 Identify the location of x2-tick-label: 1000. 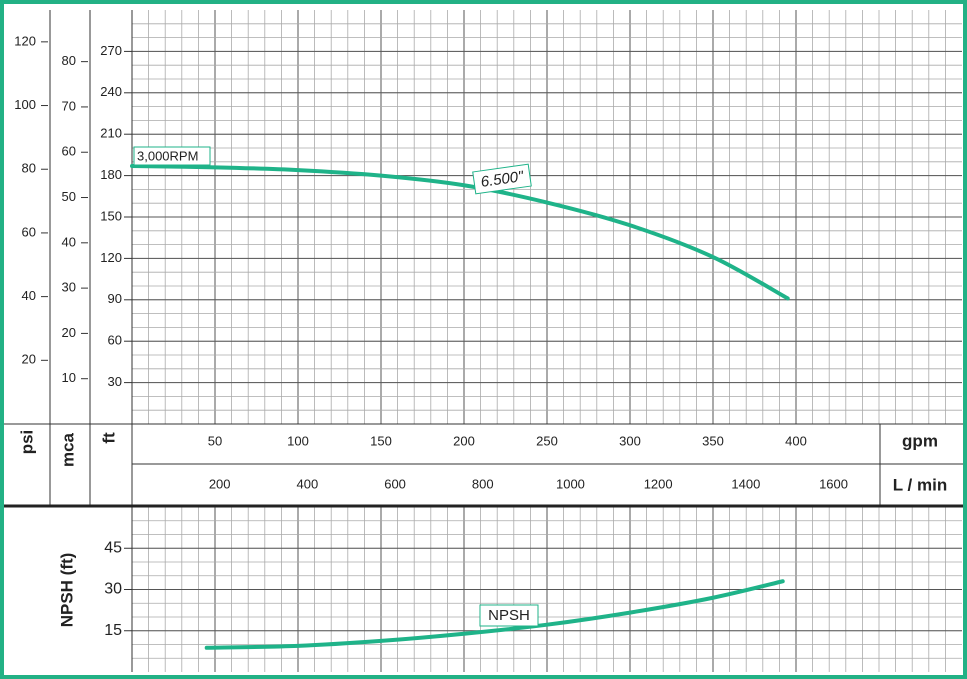
(570, 483).